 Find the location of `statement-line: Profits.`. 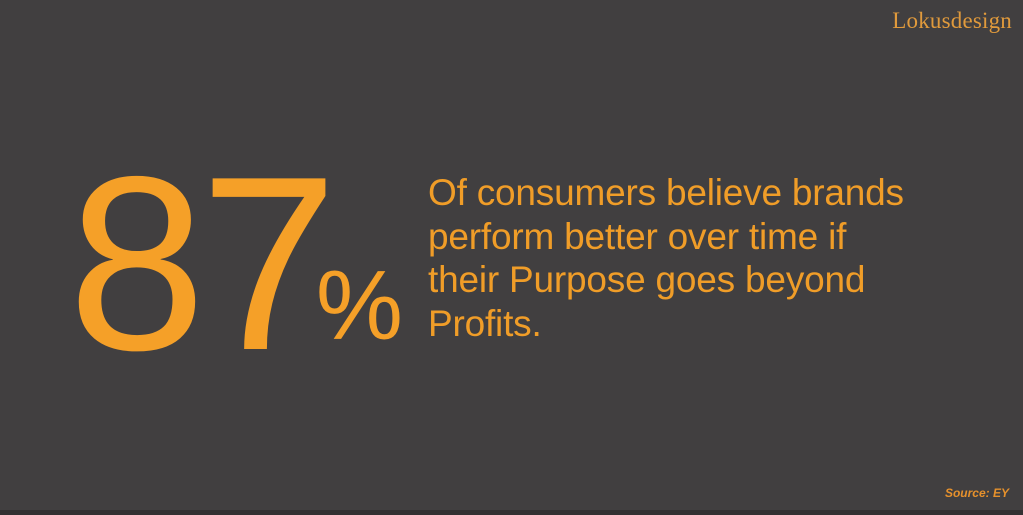

statement-line: Profits. is located at coordinates (485, 323).